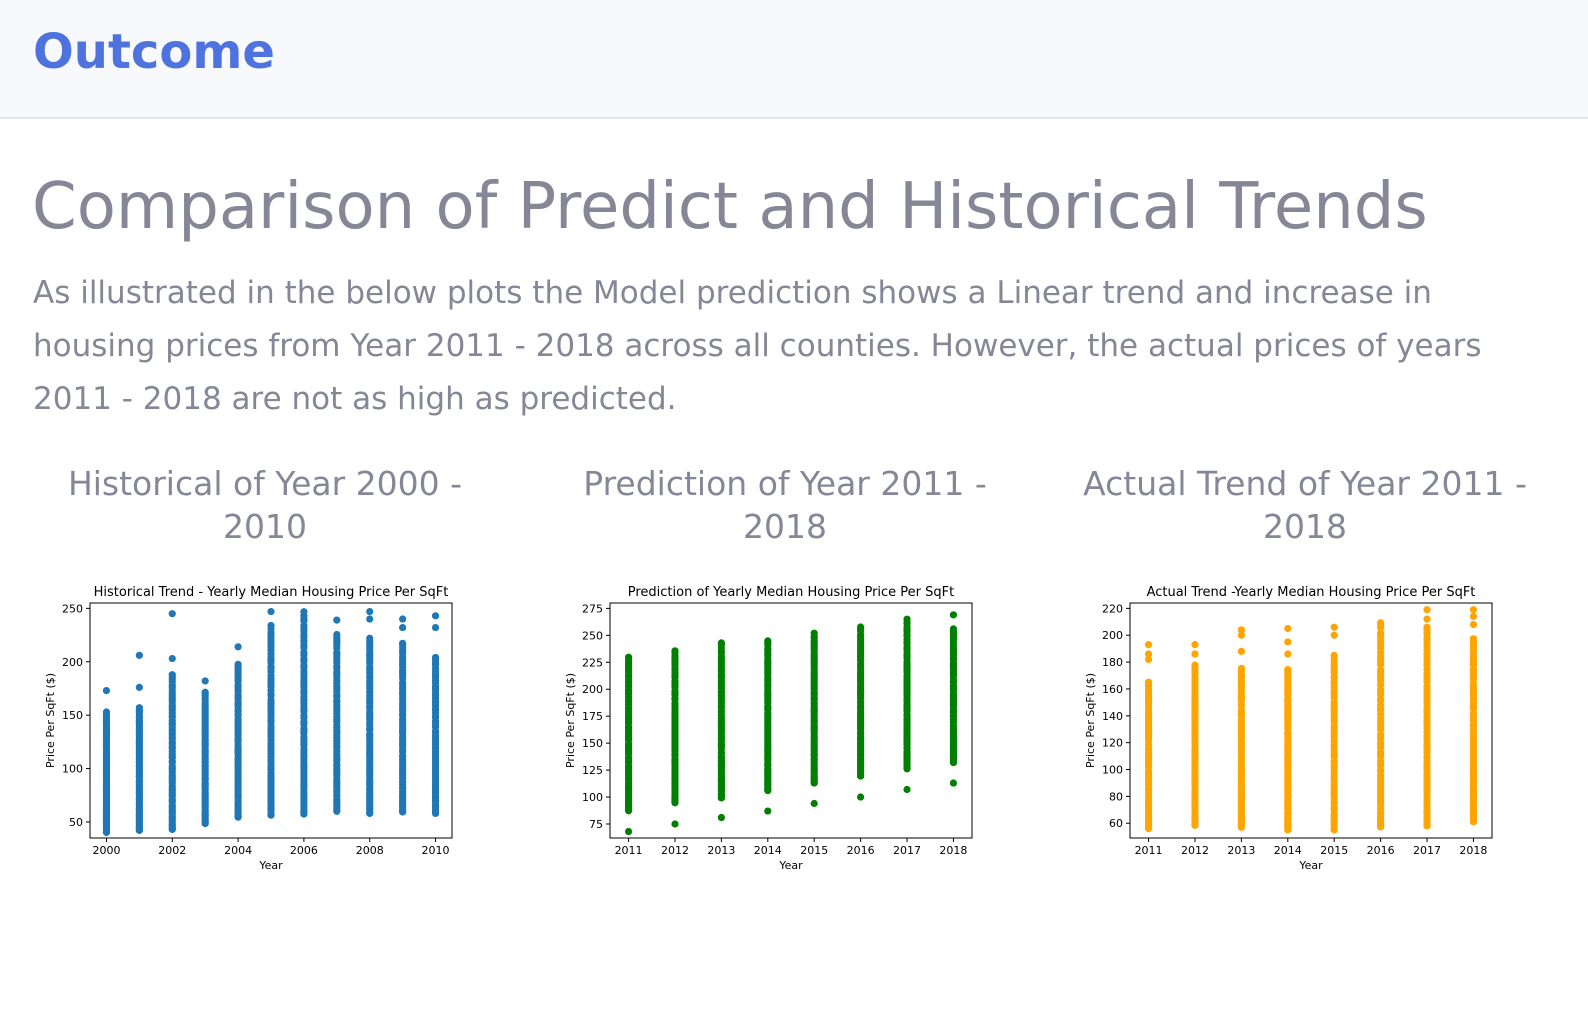  What do you see at coordinates (1116, 823) in the screenshot?
I see `y-tick-label: 60` at bounding box center [1116, 823].